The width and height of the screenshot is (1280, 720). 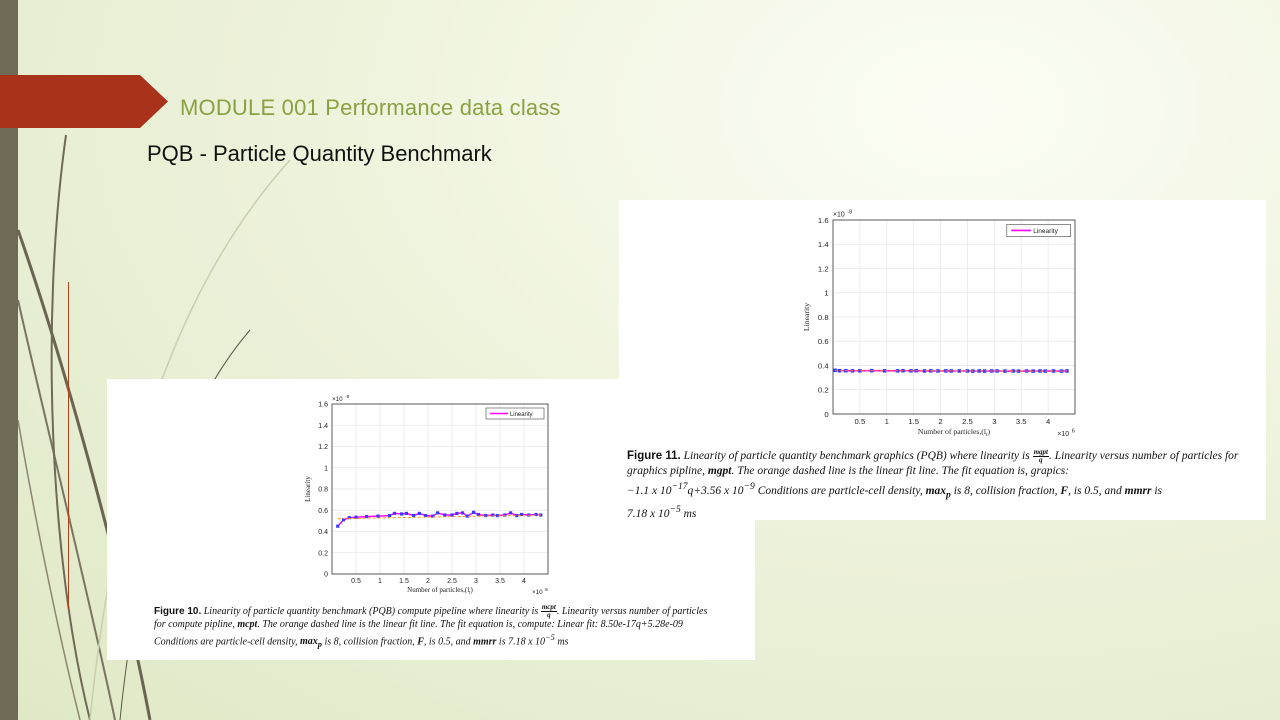 I want to click on caption-label: Figure 10., so click(x=178, y=611).